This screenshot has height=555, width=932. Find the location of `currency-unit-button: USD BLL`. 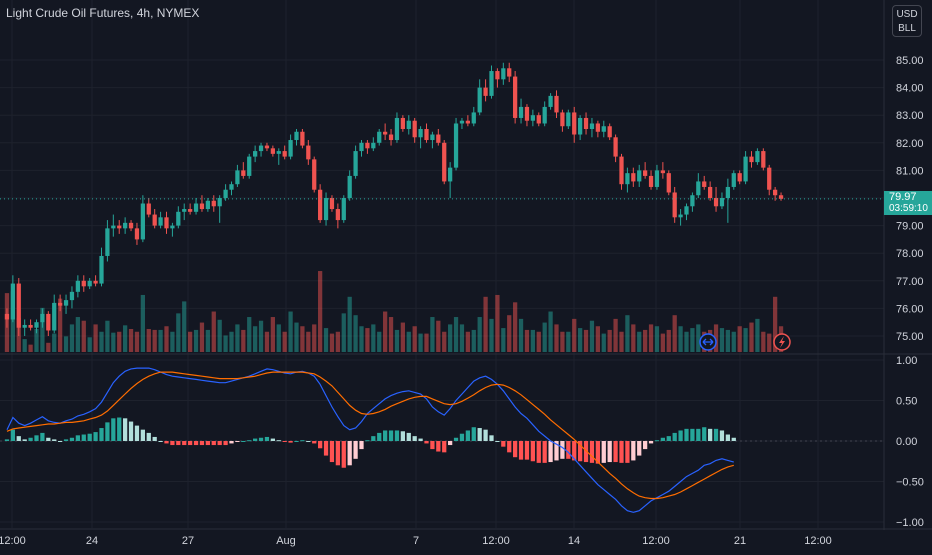

currency-unit-button: USD BLL is located at coordinates (907, 21).